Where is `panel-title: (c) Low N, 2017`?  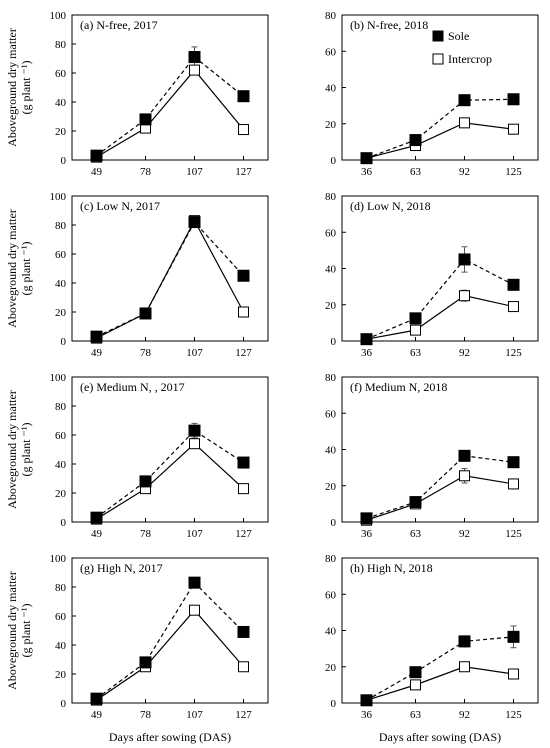 panel-title: (c) Low N, 2017 is located at coordinates (120, 206).